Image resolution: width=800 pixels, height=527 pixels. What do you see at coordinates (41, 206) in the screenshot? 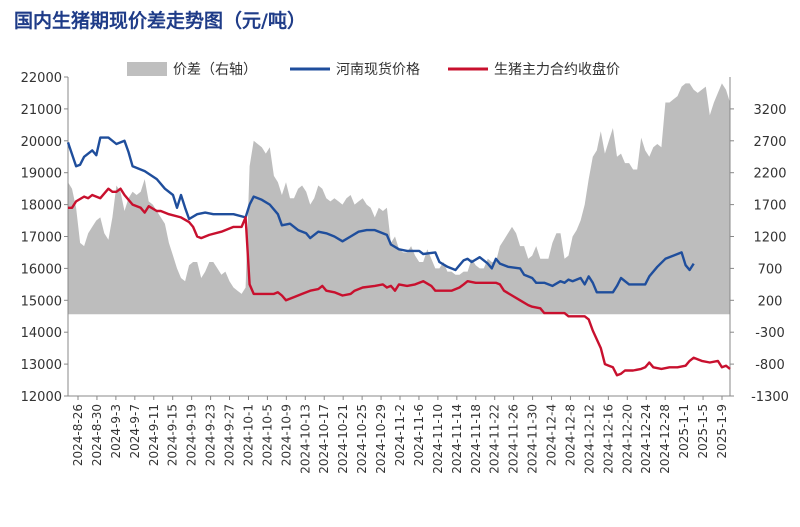
I see `y-left-tick-label: 18000` at bounding box center [41, 206].